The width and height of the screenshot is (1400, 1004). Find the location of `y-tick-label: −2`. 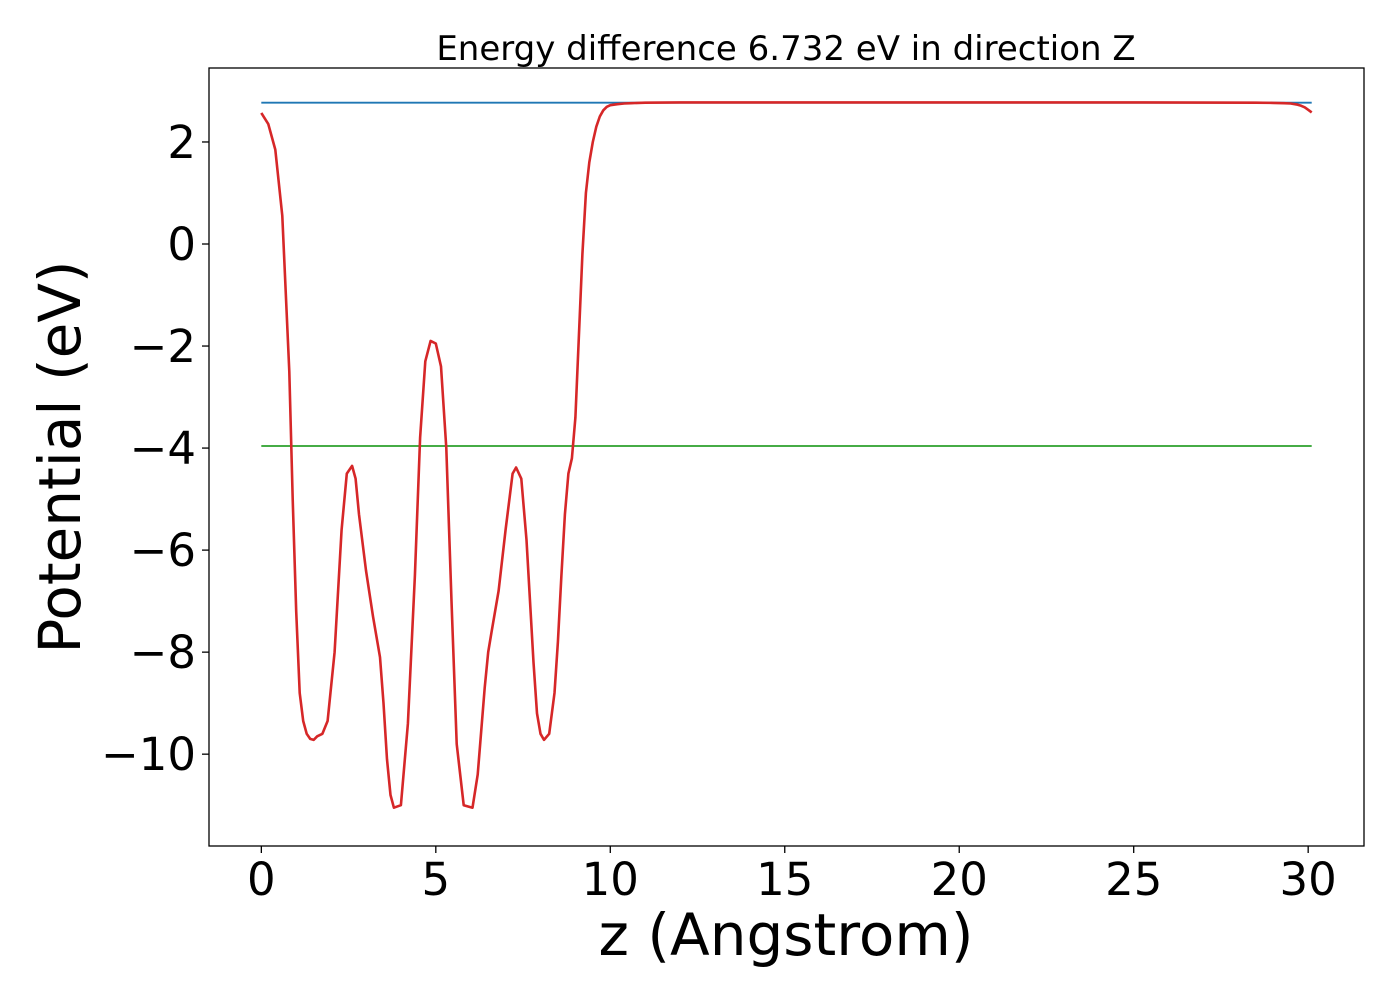

y-tick-label: −2 is located at coordinates (163, 346).